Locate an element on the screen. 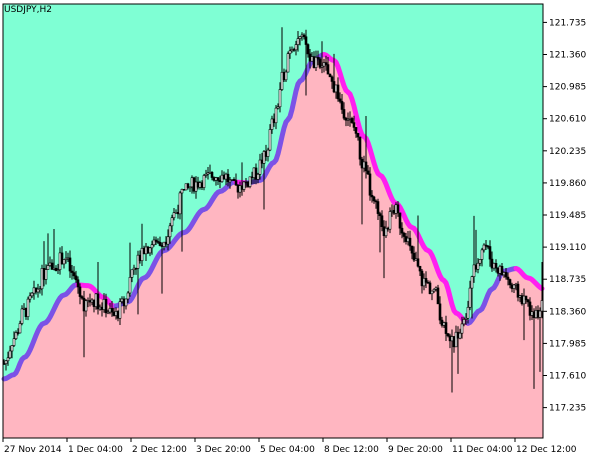 This screenshot has width=597, height=459. x-tick-label: 8 Dec 12:00 is located at coordinates (351, 450).